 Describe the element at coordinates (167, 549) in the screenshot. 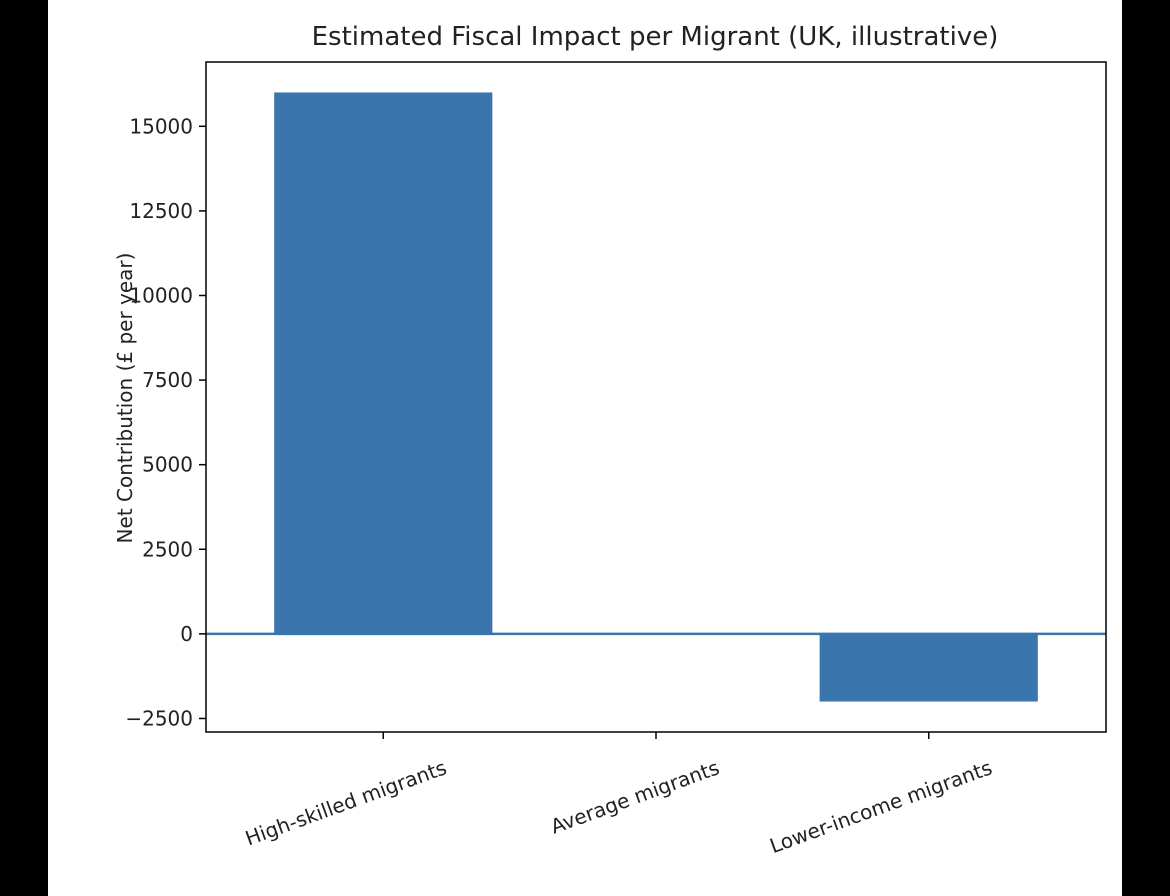

I see `y-tick-label: 2500` at that location.